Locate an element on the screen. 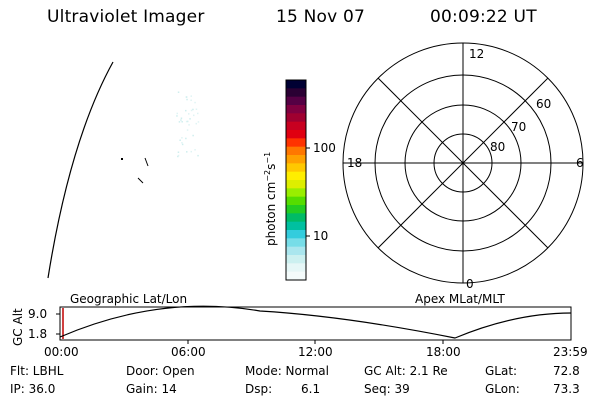 This screenshot has height=400, width=600. timeline-ytick-label: 9.0 is located at coordinates (38, 314).